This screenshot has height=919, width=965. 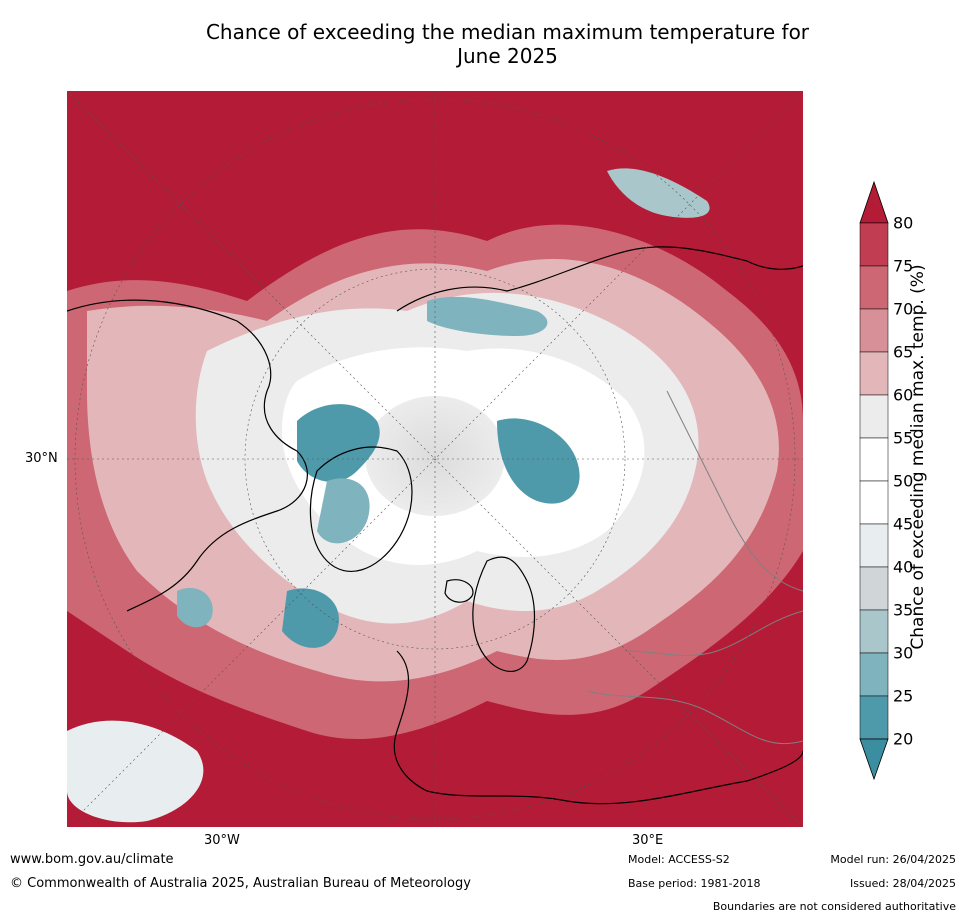 I want to click on teal-patch-scandinavia, so click(x=538, y=461).